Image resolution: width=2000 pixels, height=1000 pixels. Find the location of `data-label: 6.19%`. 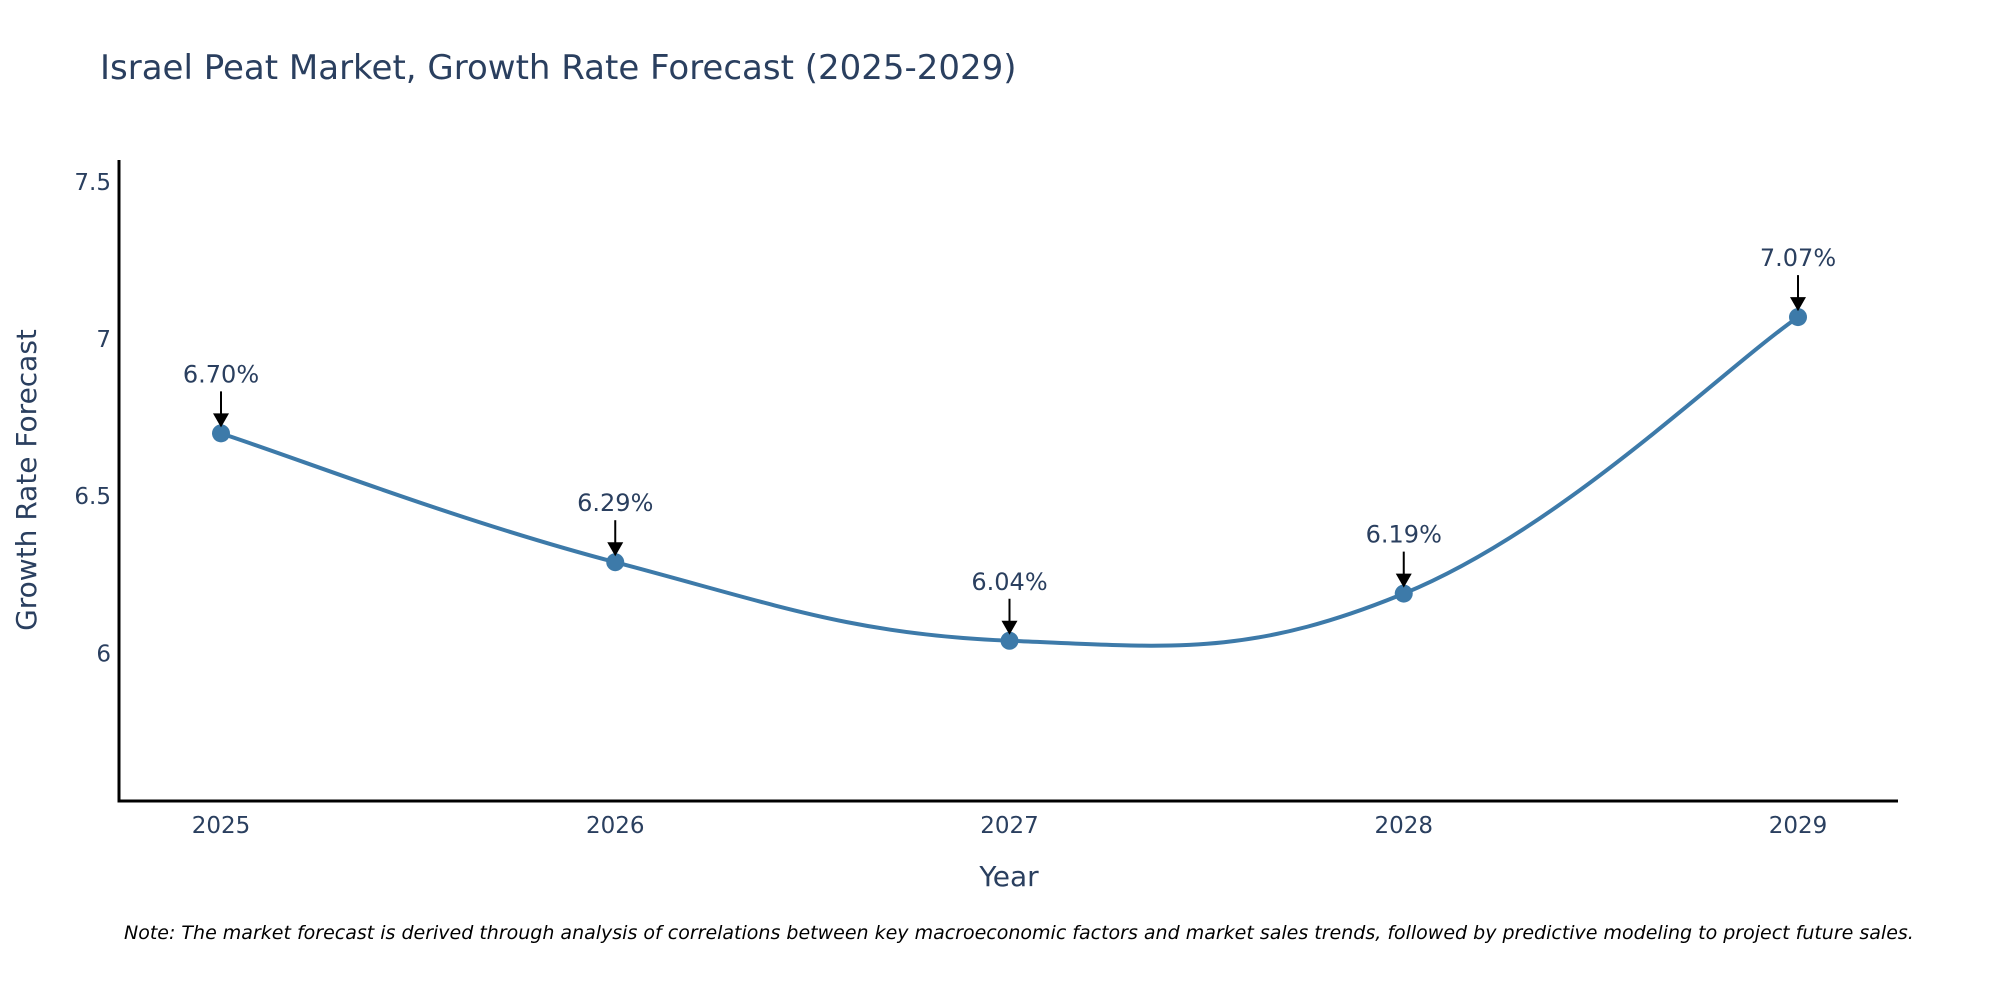

data-label: 6.19% is located at coordinates (1404, 535).